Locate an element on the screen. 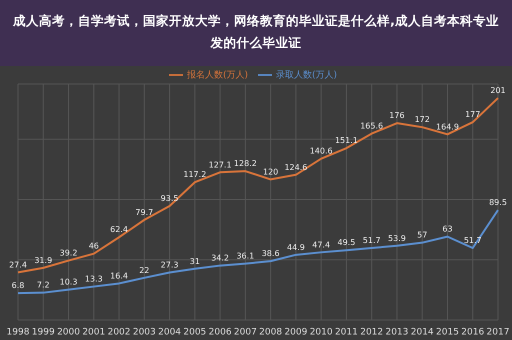  x-tick-label: 2006 is located at coordinates (220, 332).